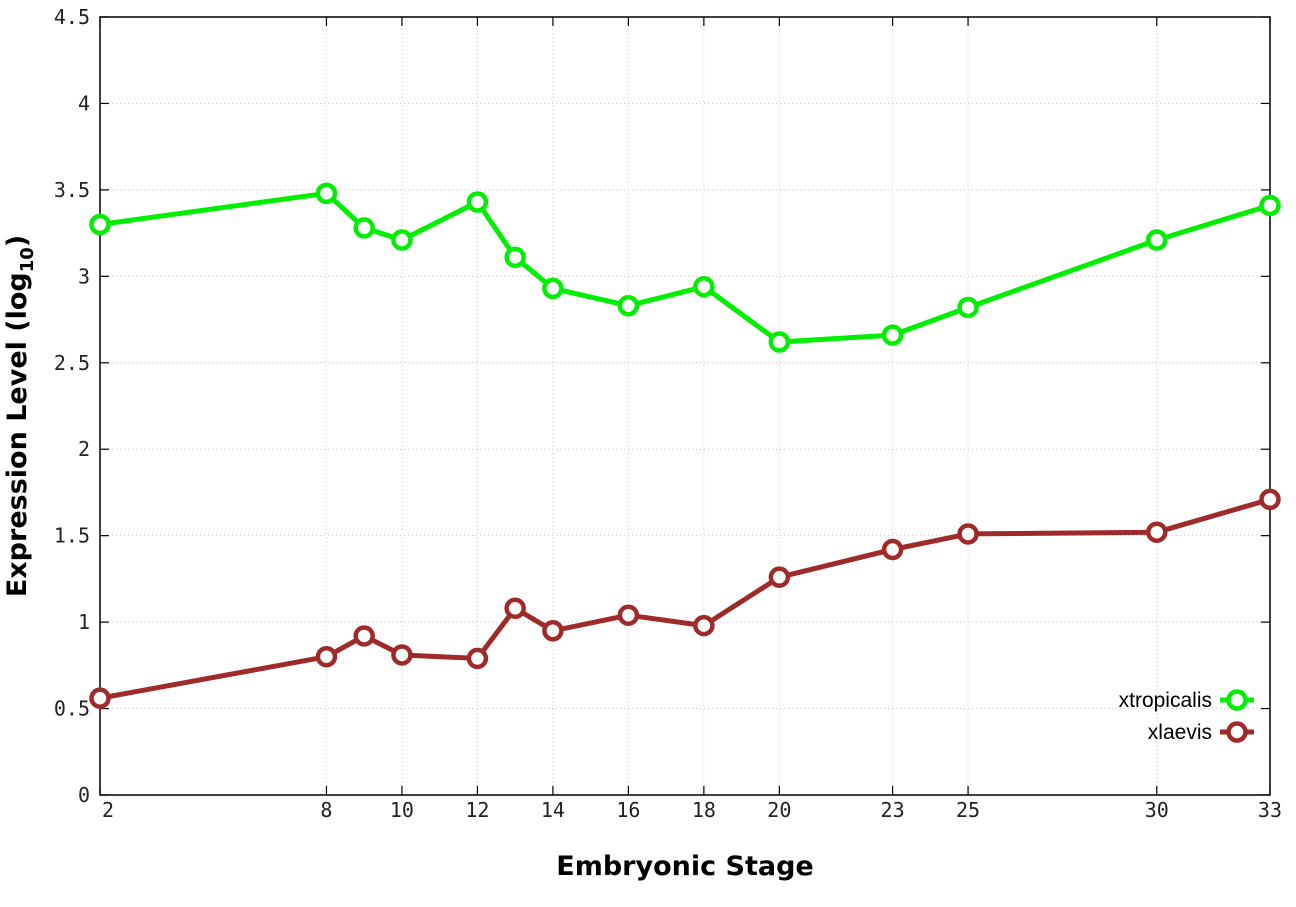 The image size is (1296, 907). Describe the element at coordinates (779, 810) in the screenshot. I see `x-tick-label: 20` at that location.